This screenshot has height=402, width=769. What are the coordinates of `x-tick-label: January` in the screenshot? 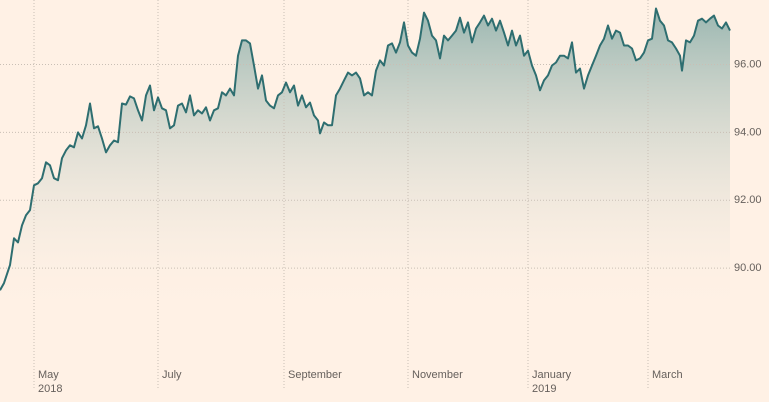 It's located at (552, 375).